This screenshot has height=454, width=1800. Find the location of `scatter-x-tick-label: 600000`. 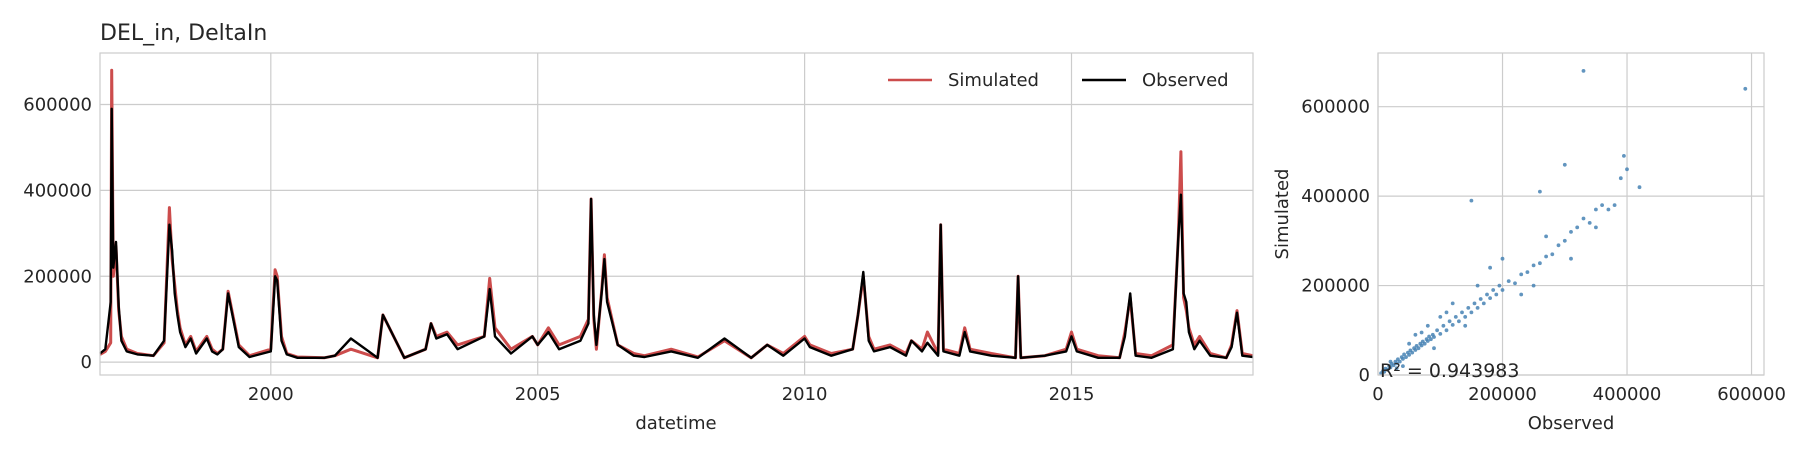

scatter-x-tick-label: 600000 is located at coordinates (1751, 394).